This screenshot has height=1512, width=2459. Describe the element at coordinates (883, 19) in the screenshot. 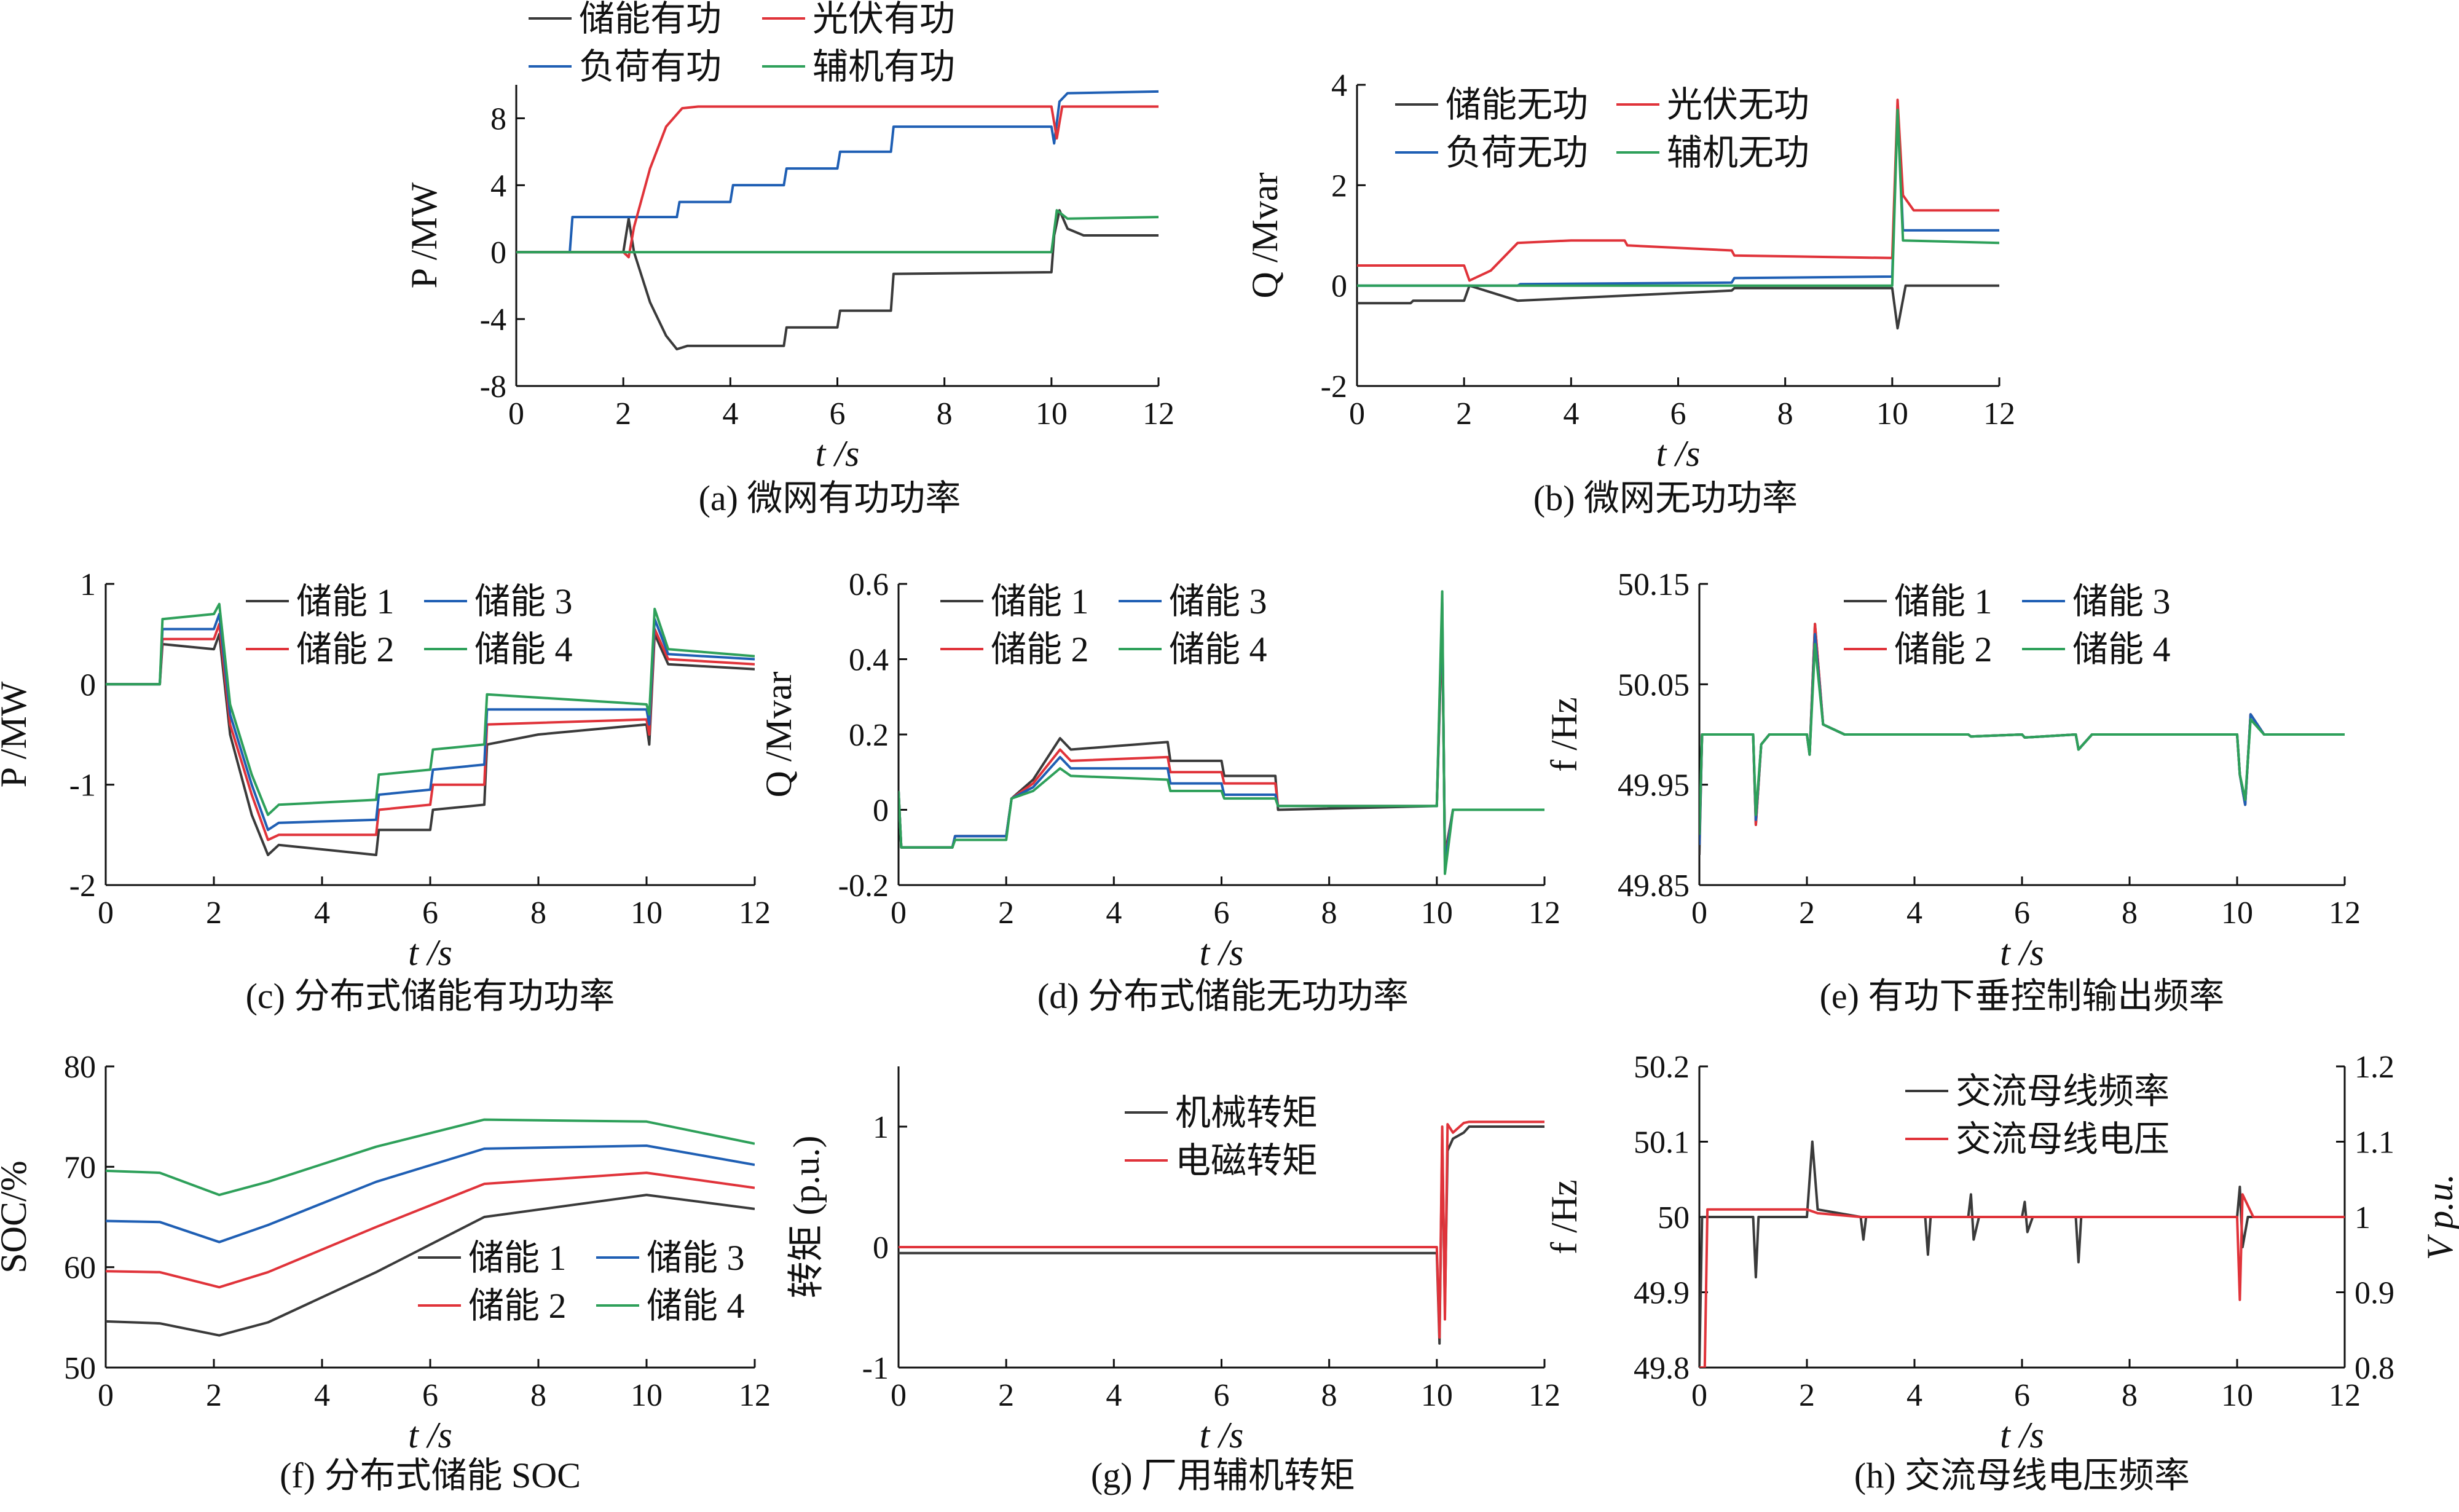

I see `legend-label: 光伏有功` at that location.